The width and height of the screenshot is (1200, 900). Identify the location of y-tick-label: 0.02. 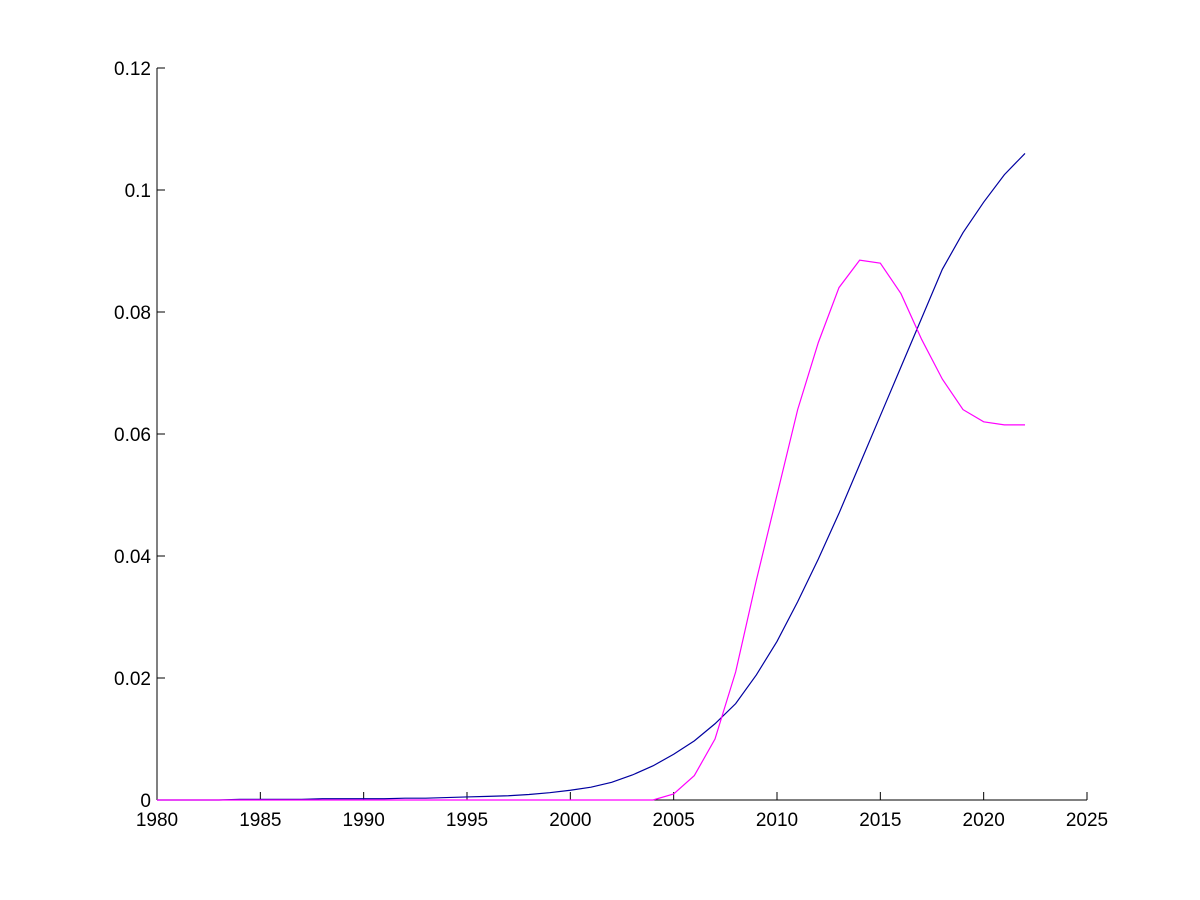
(132, 679).